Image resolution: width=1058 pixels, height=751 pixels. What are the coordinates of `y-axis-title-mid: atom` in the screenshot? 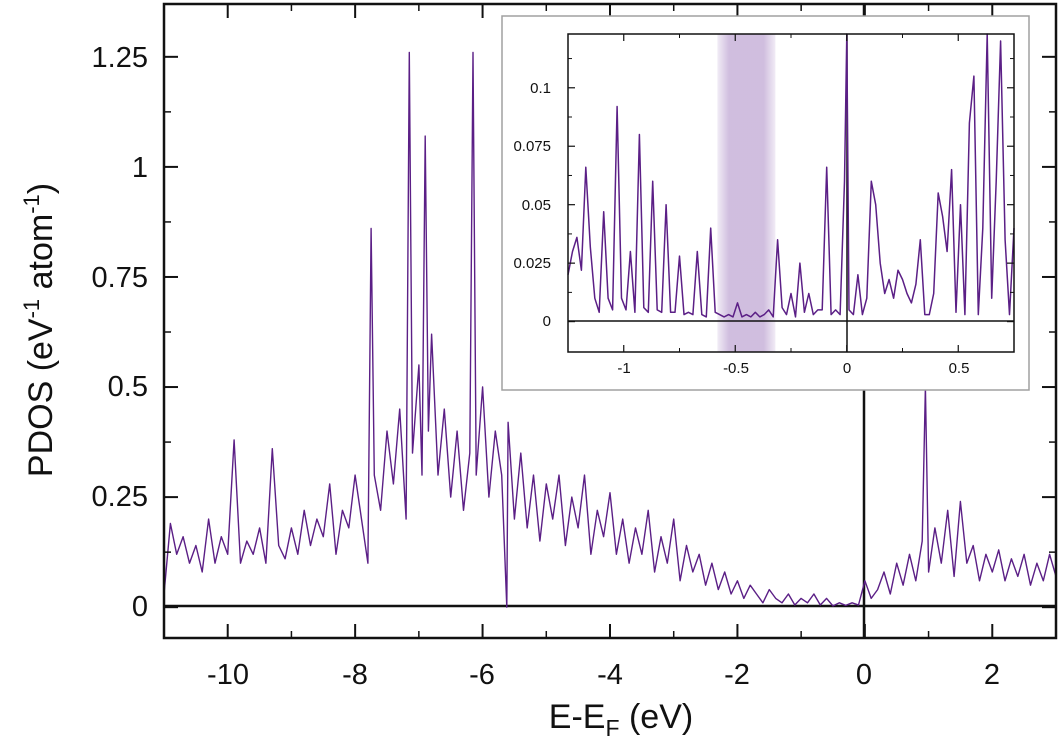 It's located at (41, 256).